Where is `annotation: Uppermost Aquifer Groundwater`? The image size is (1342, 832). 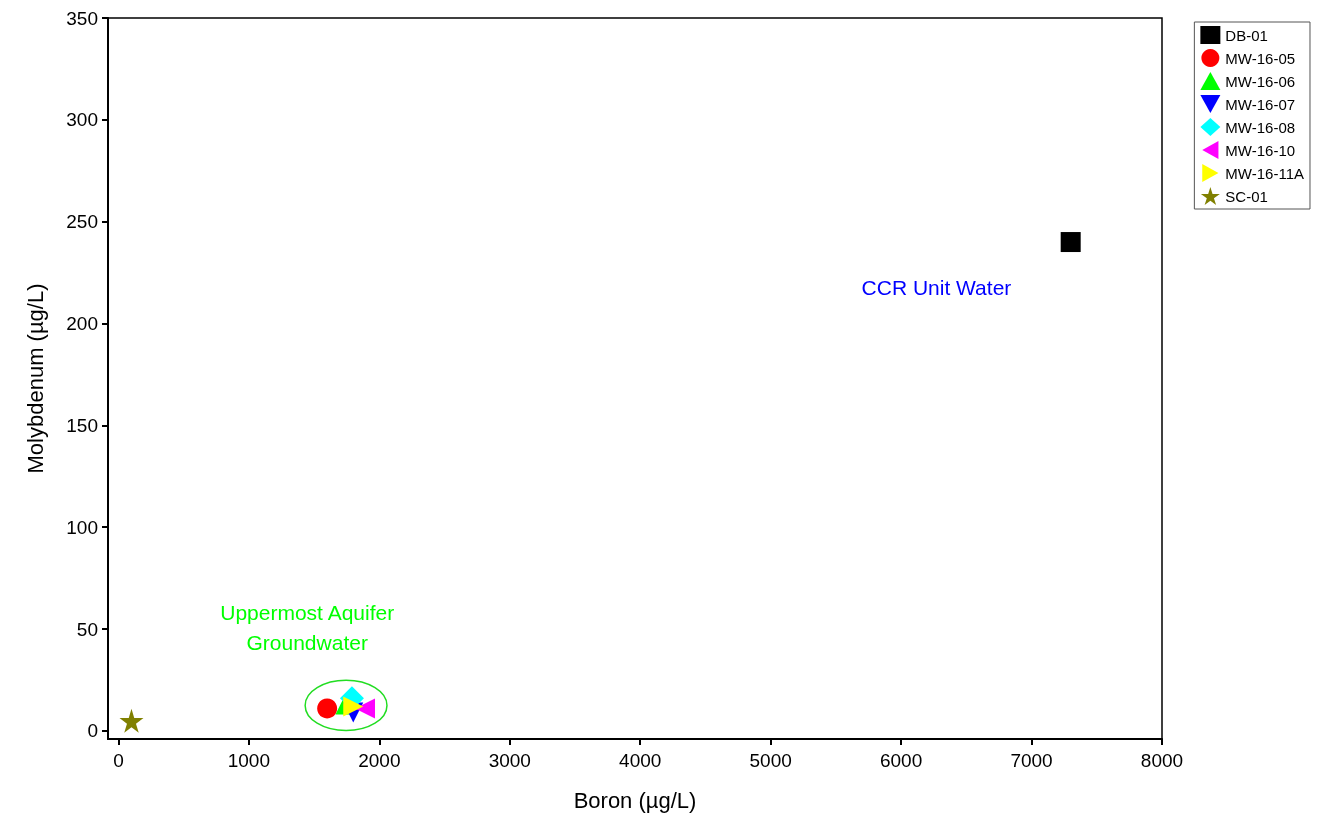
annotation: Uppermost Aquifer Groundwater is located at coordinates (307, 628).